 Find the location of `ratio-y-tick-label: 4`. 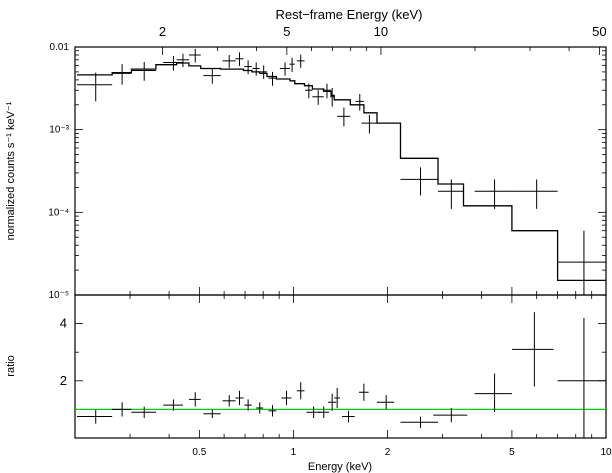

ratio-y-tick-label: 4 is located at coordinates (63, 323).